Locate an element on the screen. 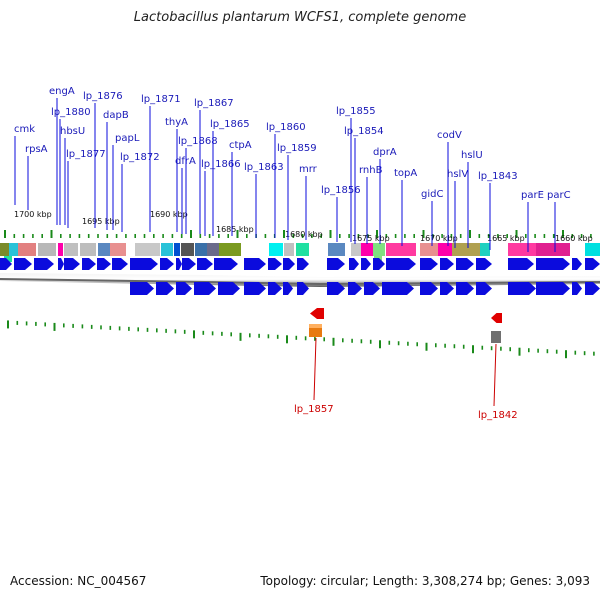 This screenshot has height=600, width=600. gene-label: thyA is located at coordinates (176, 122).